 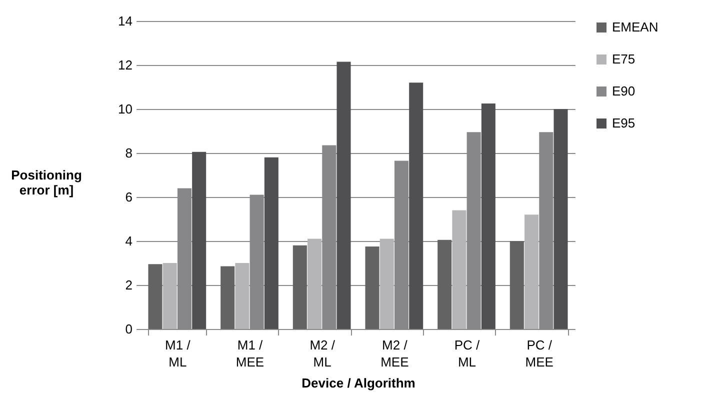 What do you see at coordinates (539, 354) in the screenshot?
I see `x-tick-label: PC / MEE` at bounding box center [539, 354].